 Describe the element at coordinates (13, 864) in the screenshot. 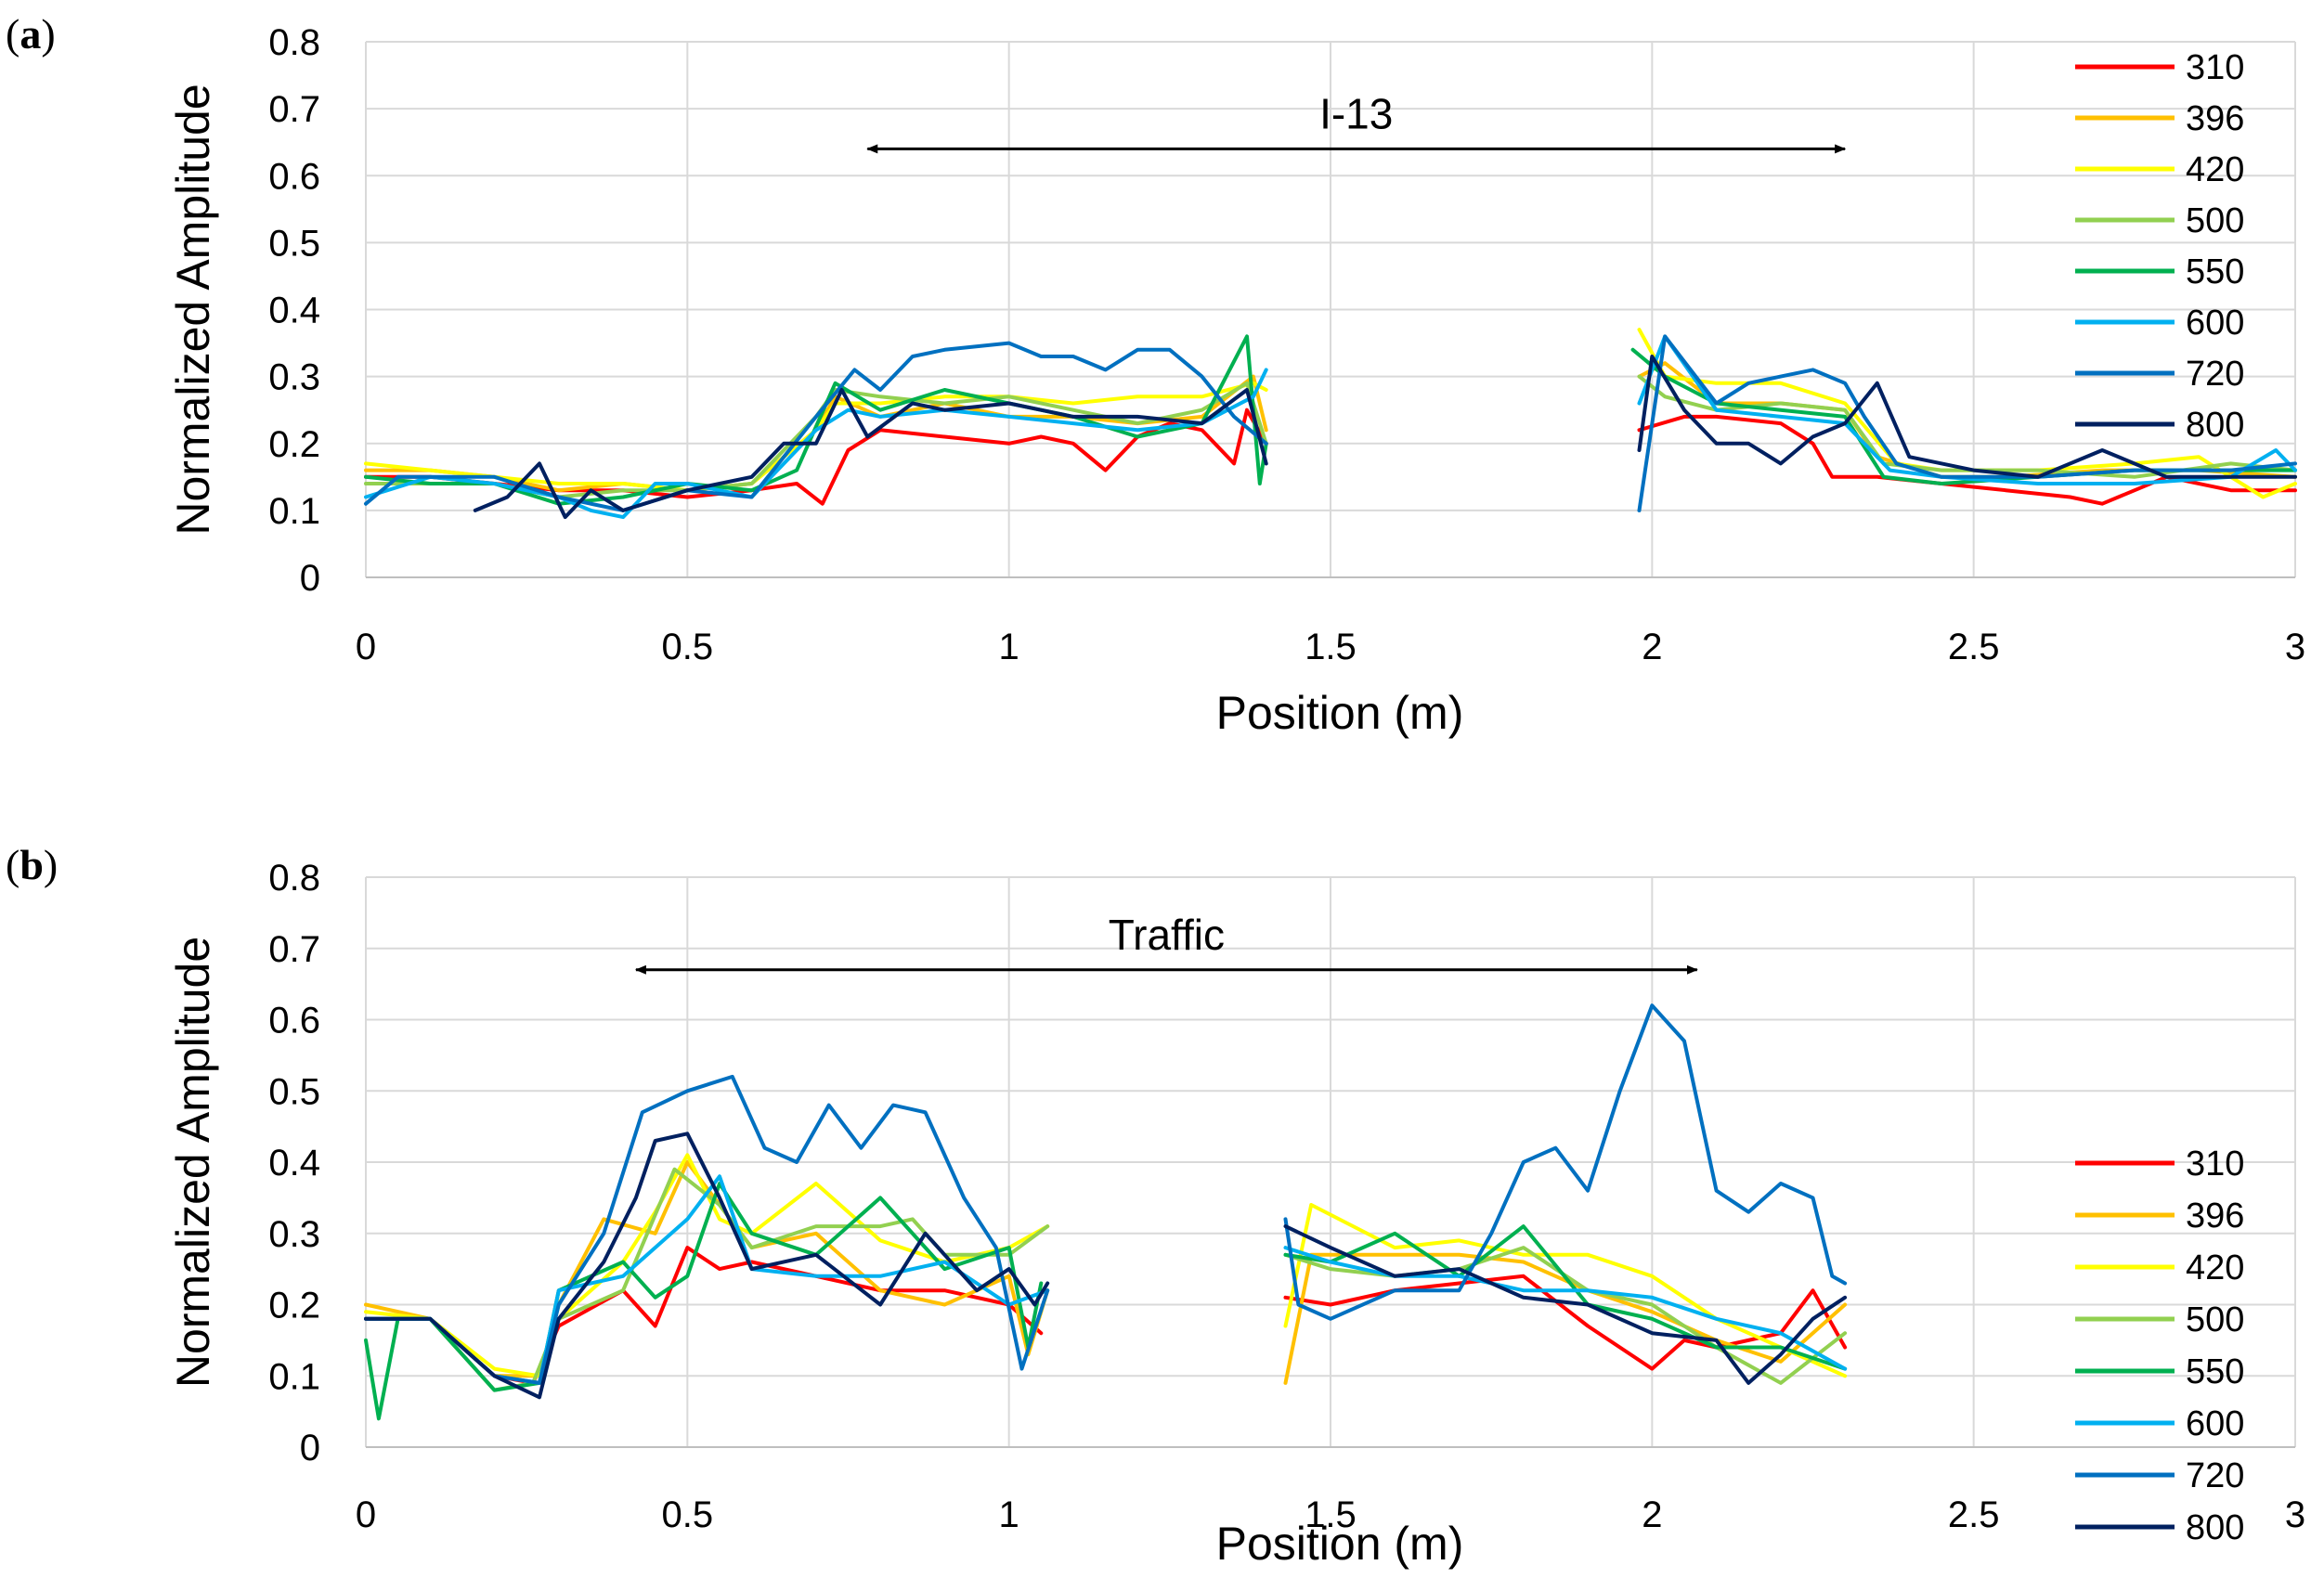

I see `panel-label-b-open: (` at that location.